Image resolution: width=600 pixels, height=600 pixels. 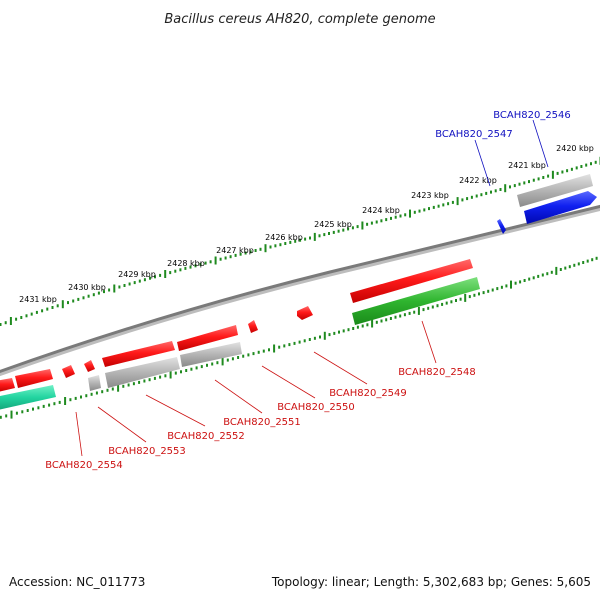 I want to click on label-bcah820-2547: BCAH820_2547, so click(x=474, y=134).